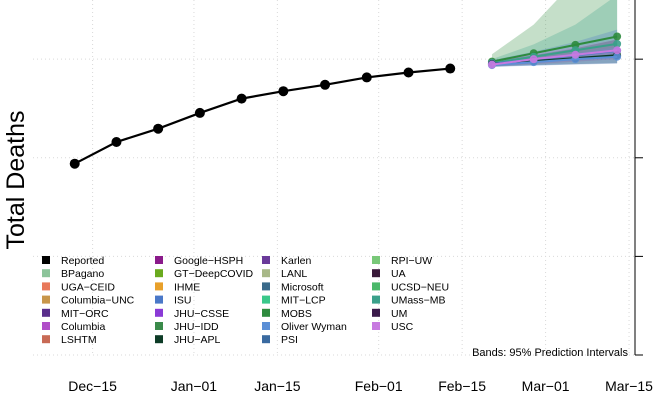  What do you see at coordinates (418, 301) in the screenshot?
I see `legend-label: UMass−MB` at bounding box center [418, 301].